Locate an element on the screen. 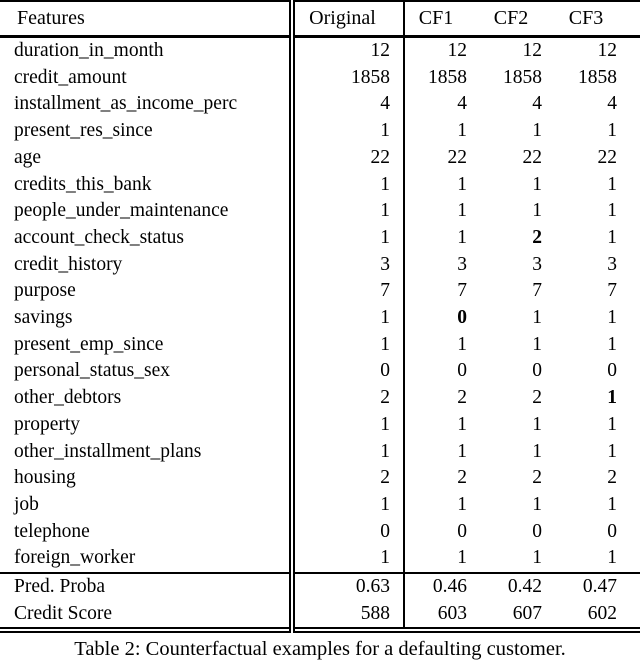  column-header-cf1: CF1 is located at coordinates (442, 19).